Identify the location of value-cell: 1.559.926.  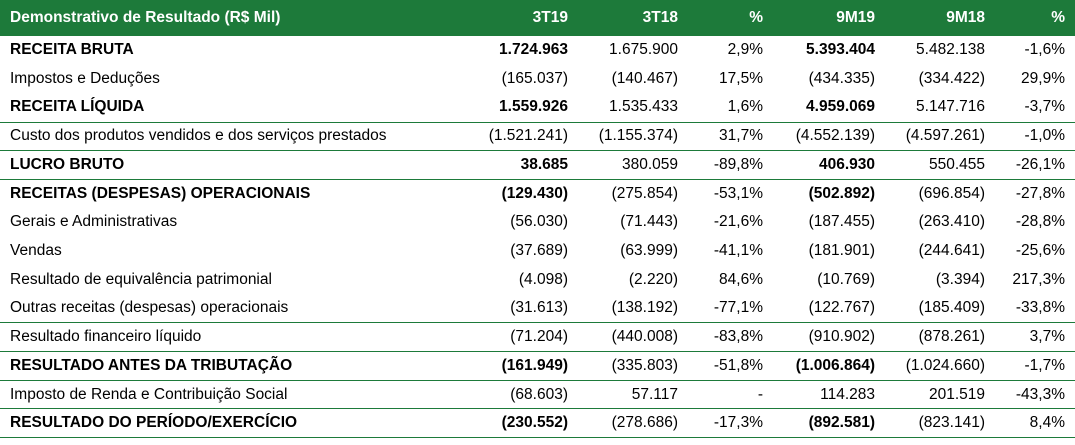
(533, 107).